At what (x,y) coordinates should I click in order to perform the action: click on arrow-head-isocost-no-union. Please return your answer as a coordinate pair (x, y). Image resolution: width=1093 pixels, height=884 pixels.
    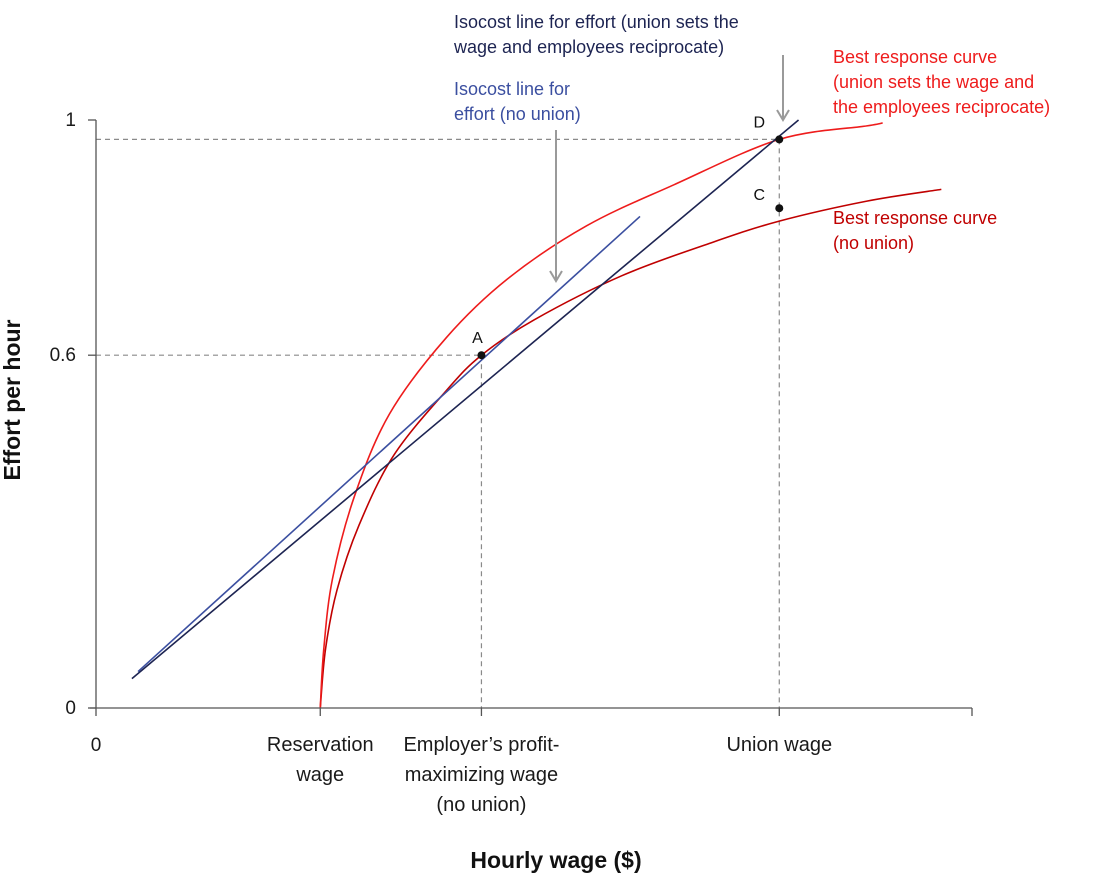
    Looking at the image, I should click on (556, 276).